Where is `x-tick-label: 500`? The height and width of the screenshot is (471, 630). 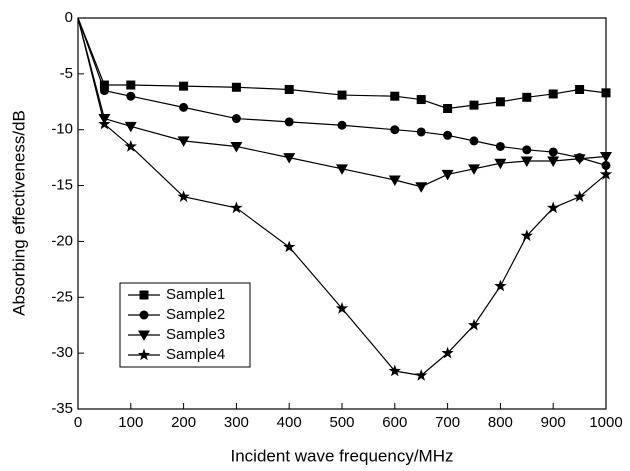
x-tick-label: 500 is located at coordinates (341, 422).